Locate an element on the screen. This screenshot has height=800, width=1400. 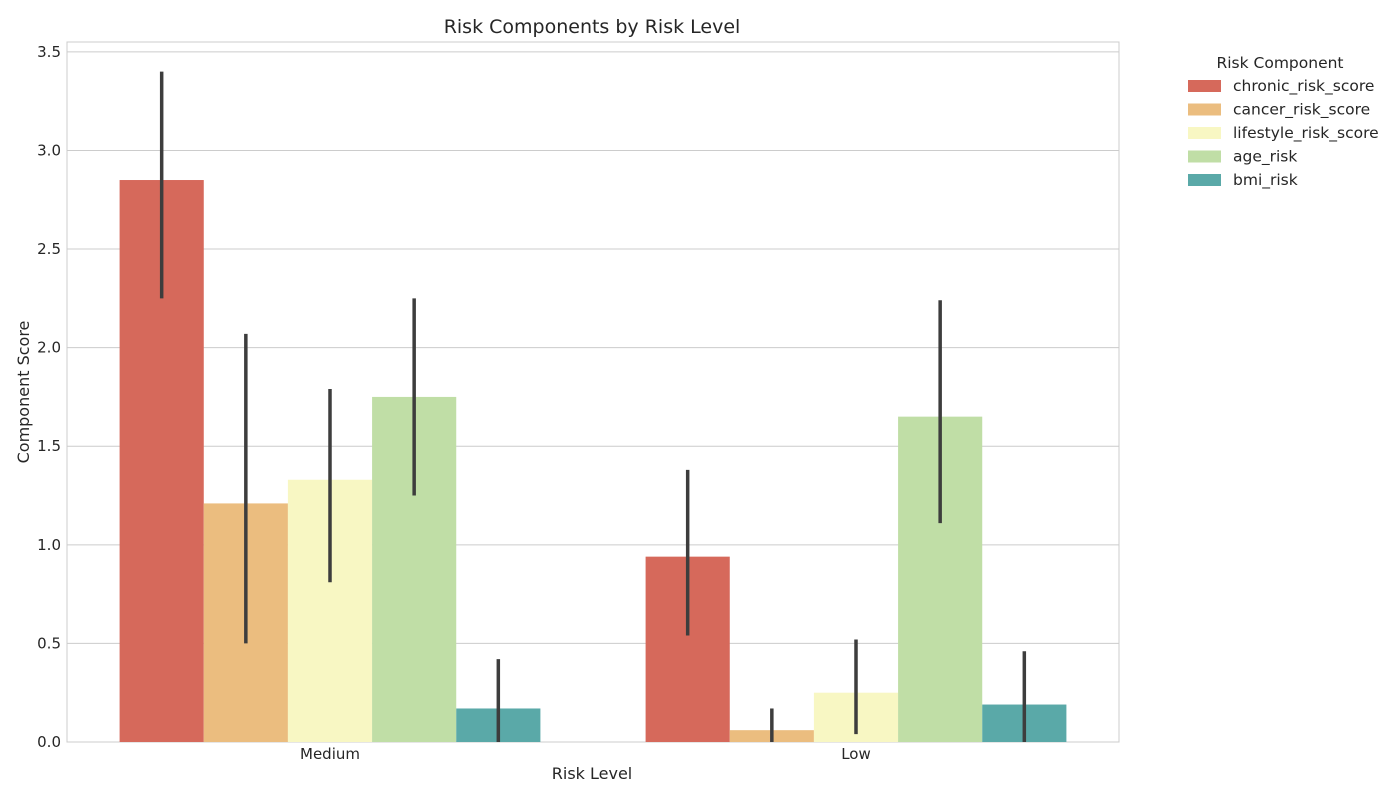
legend-title: Risk Component is located at coordinates (1279, 63).